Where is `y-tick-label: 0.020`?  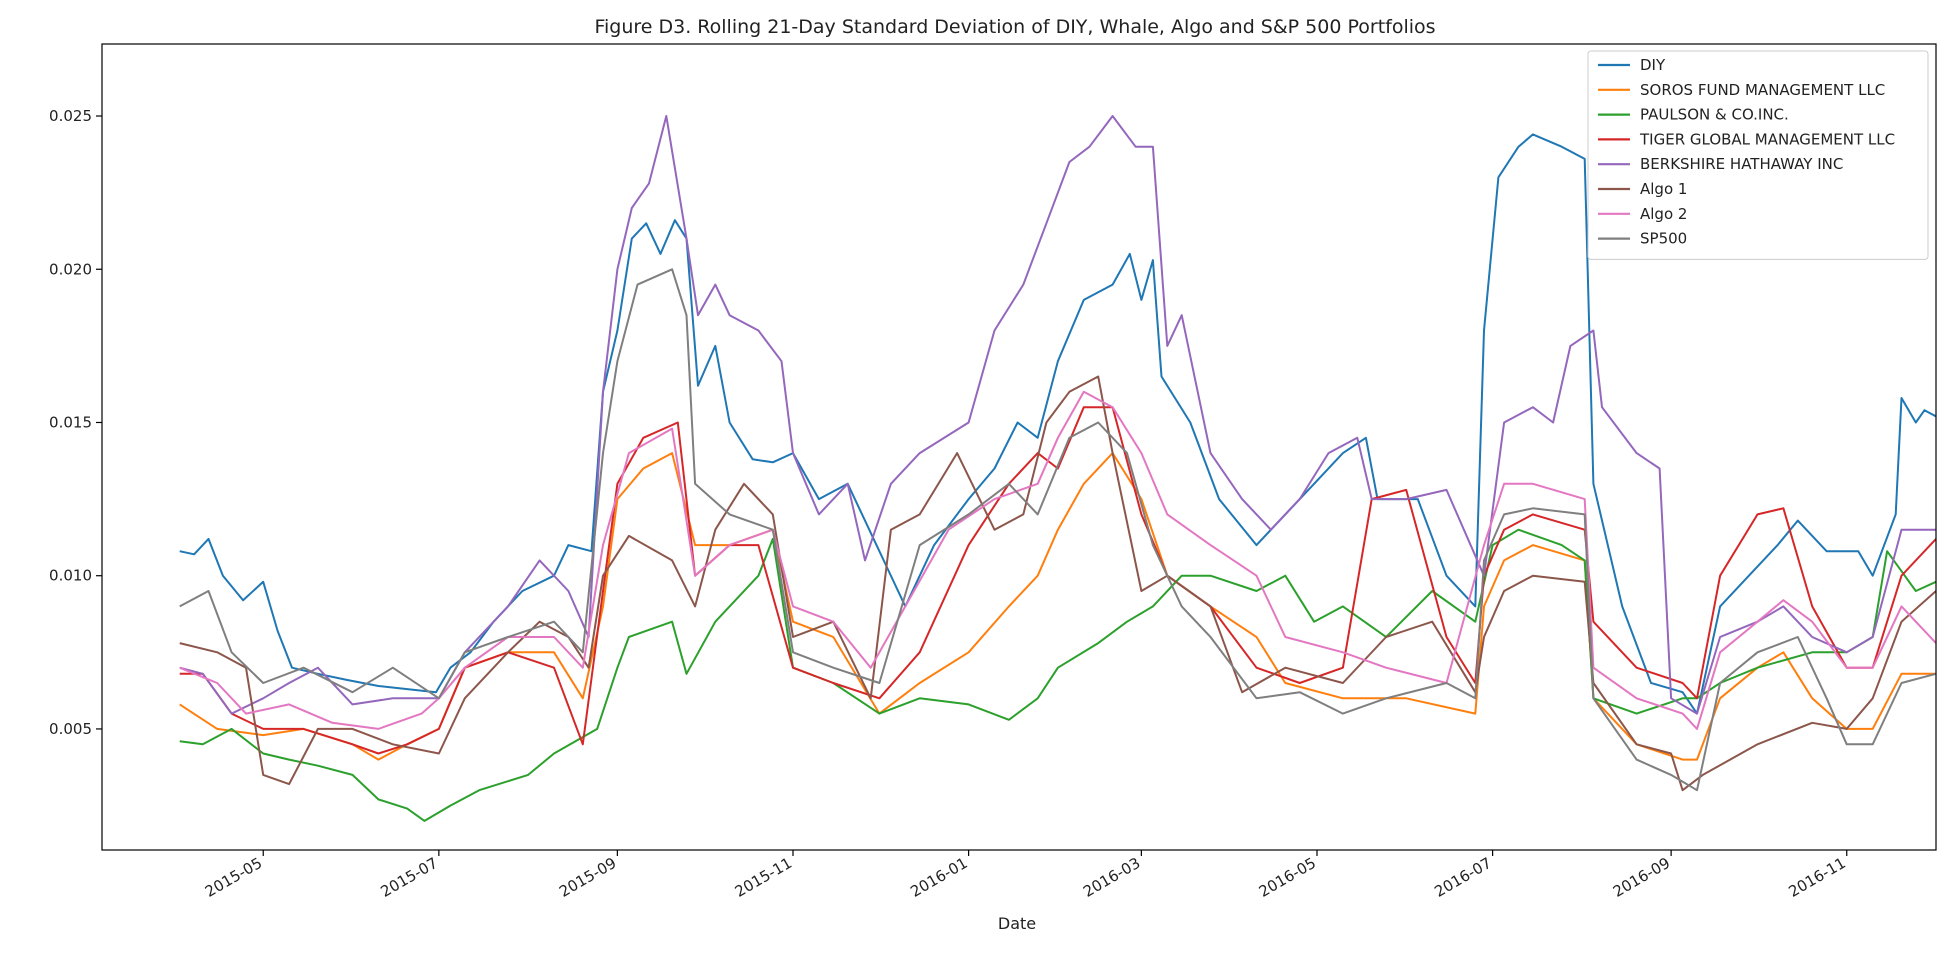
y-tick-label: 0.020 is located at coordinates (70, 269).